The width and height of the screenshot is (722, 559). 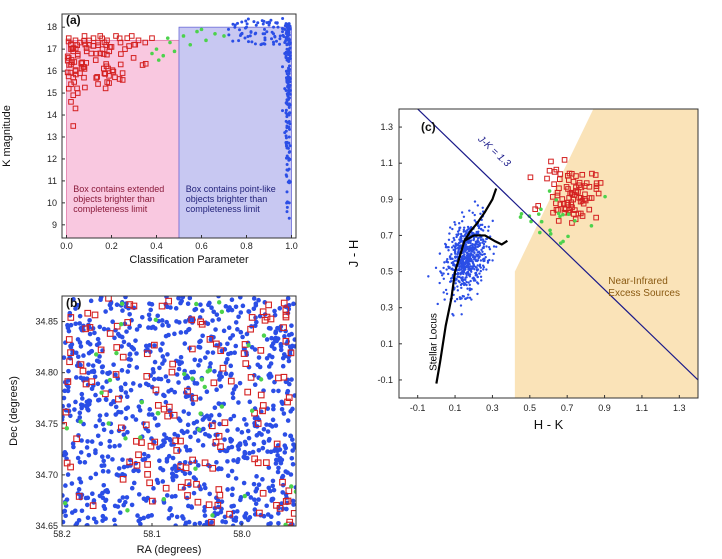 I want to click on extended-box-note: objects brighter than, so click(x=114, y=199).